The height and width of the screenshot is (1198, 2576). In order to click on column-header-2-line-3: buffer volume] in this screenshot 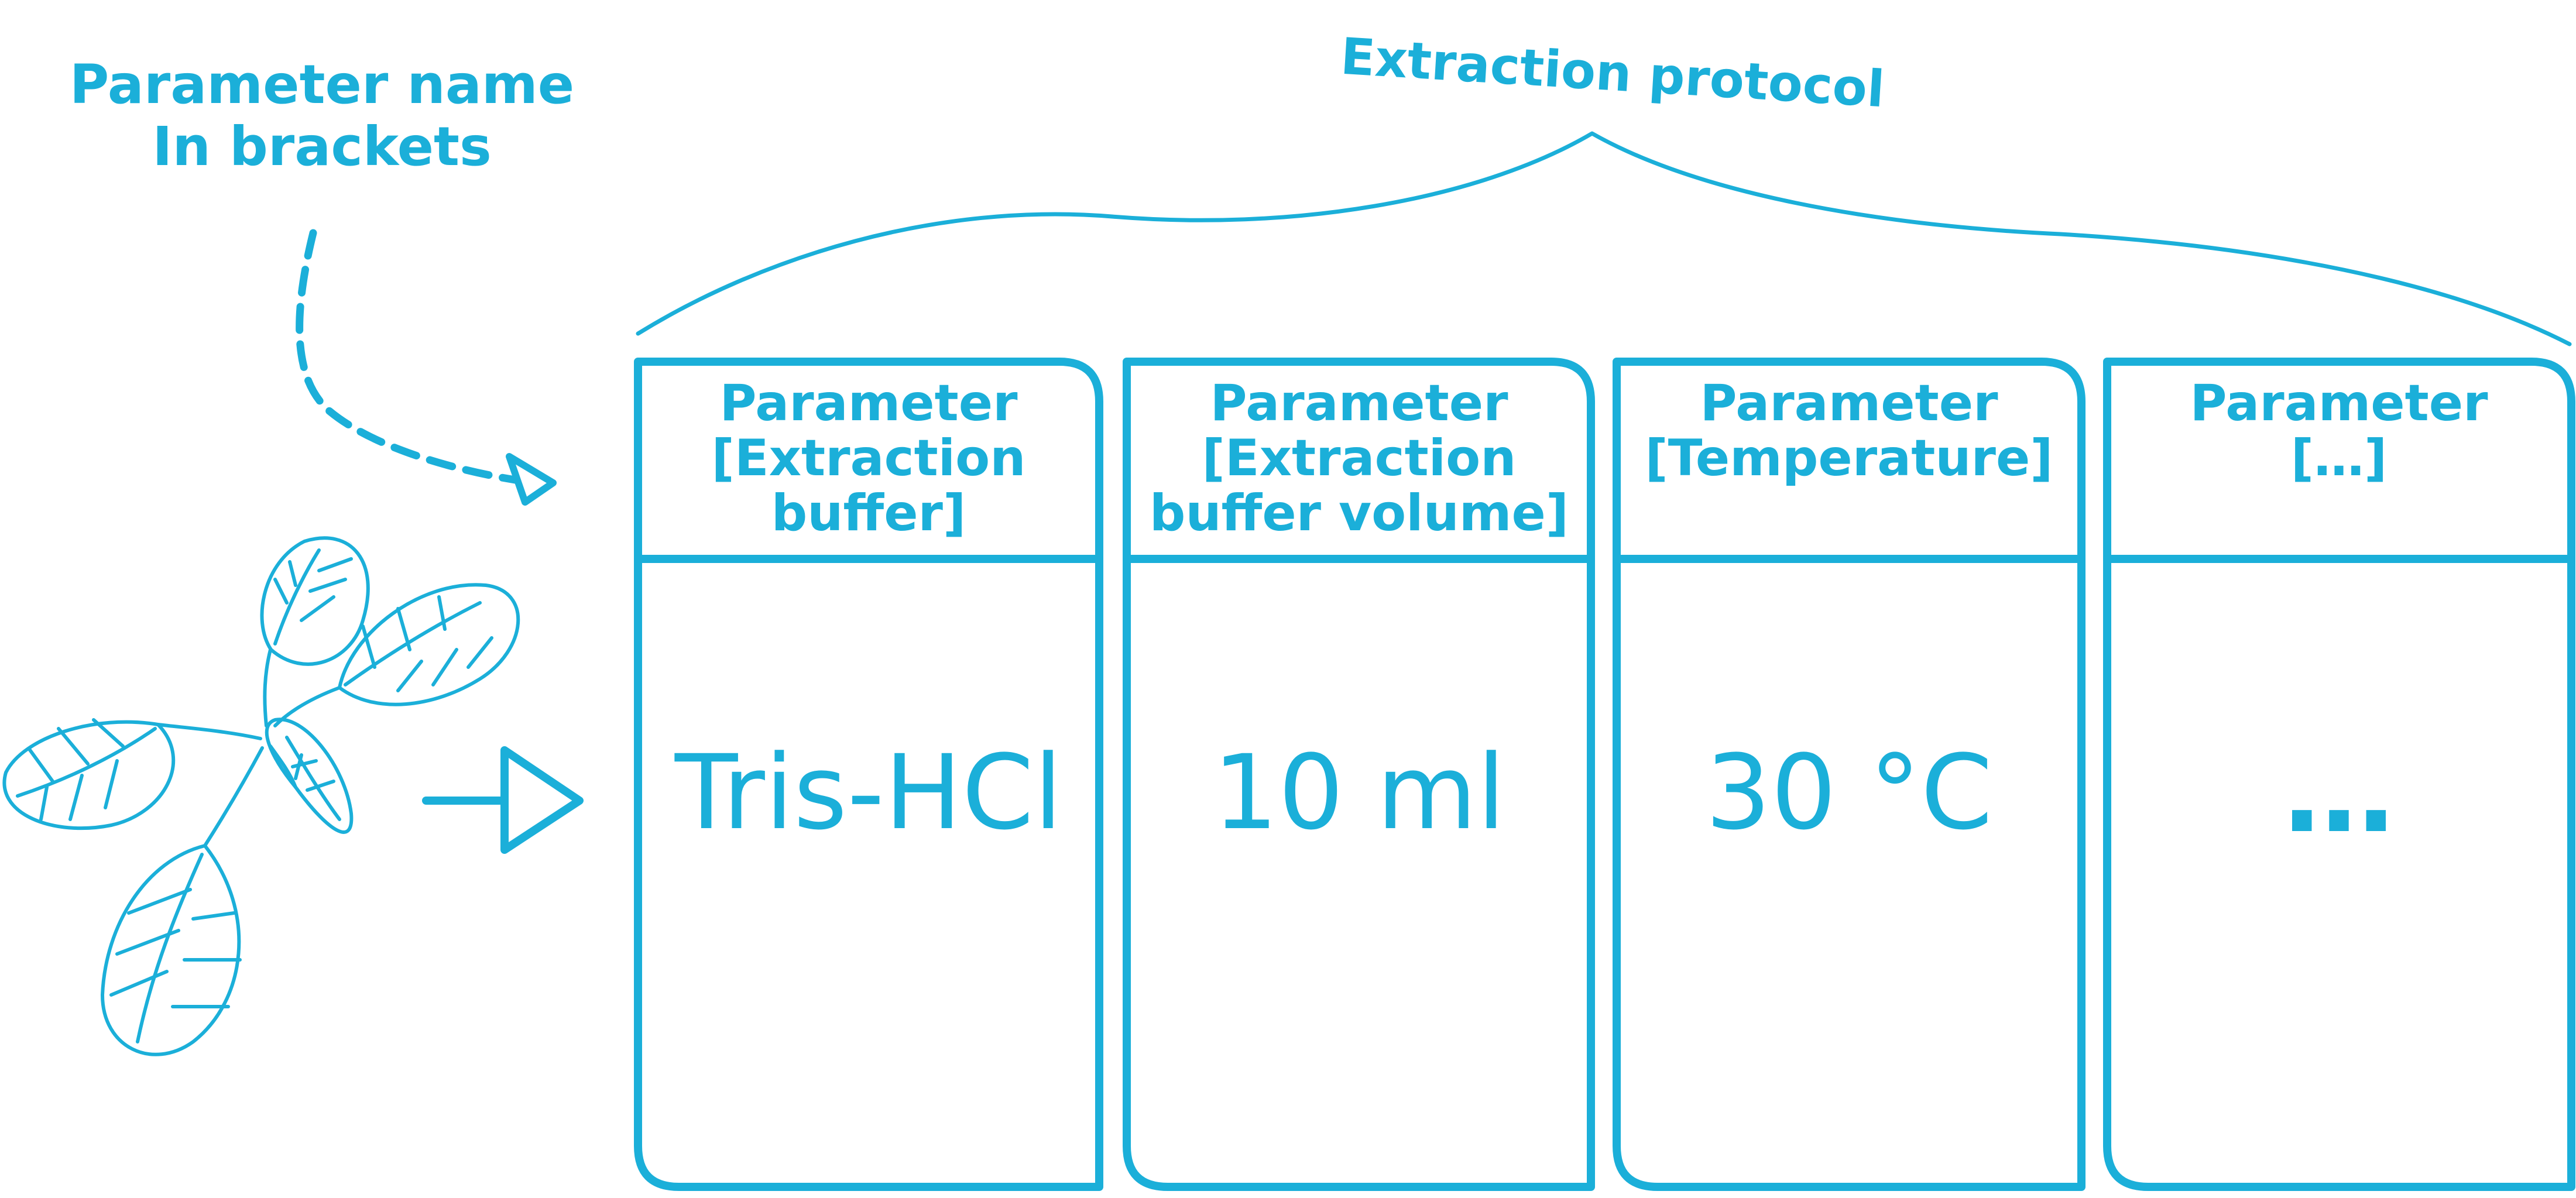, I will do `click(1359, 514)`.